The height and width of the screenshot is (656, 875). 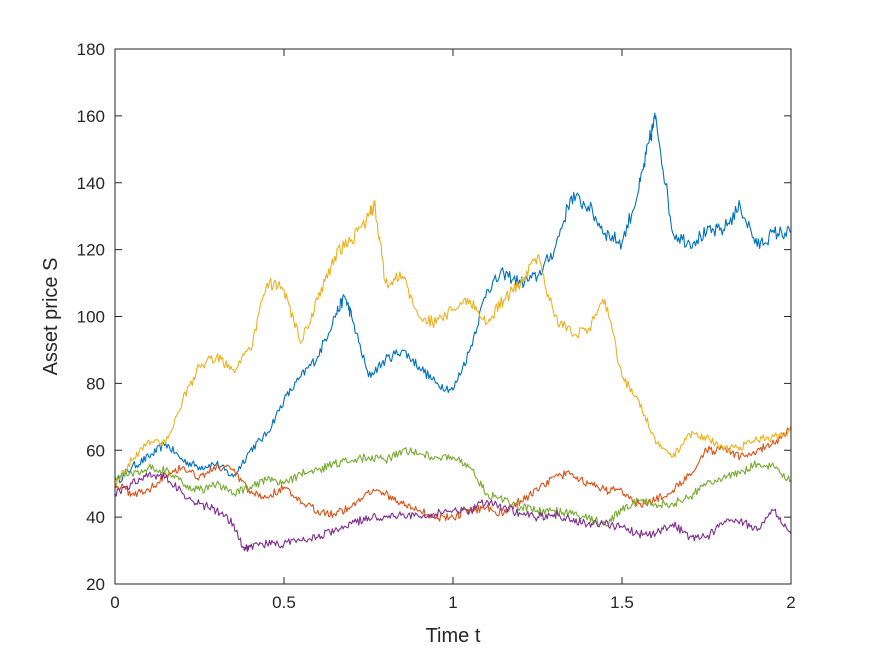 I want to click on y-tick-label: 120, so click(x=91, y=250).